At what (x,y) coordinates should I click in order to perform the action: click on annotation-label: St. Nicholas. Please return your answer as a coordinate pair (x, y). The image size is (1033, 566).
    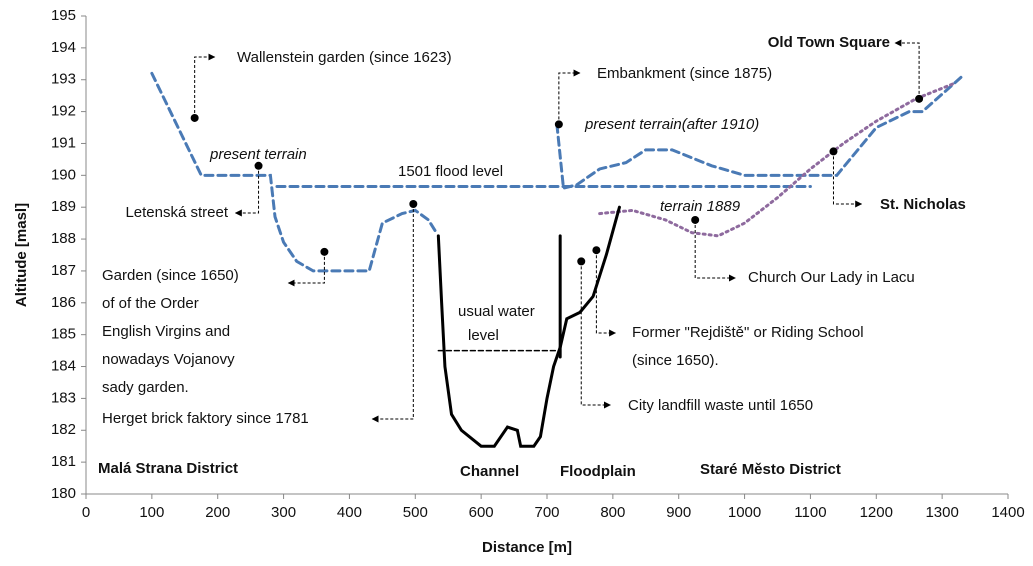
    Looking at the image, I should click on (923, 204).